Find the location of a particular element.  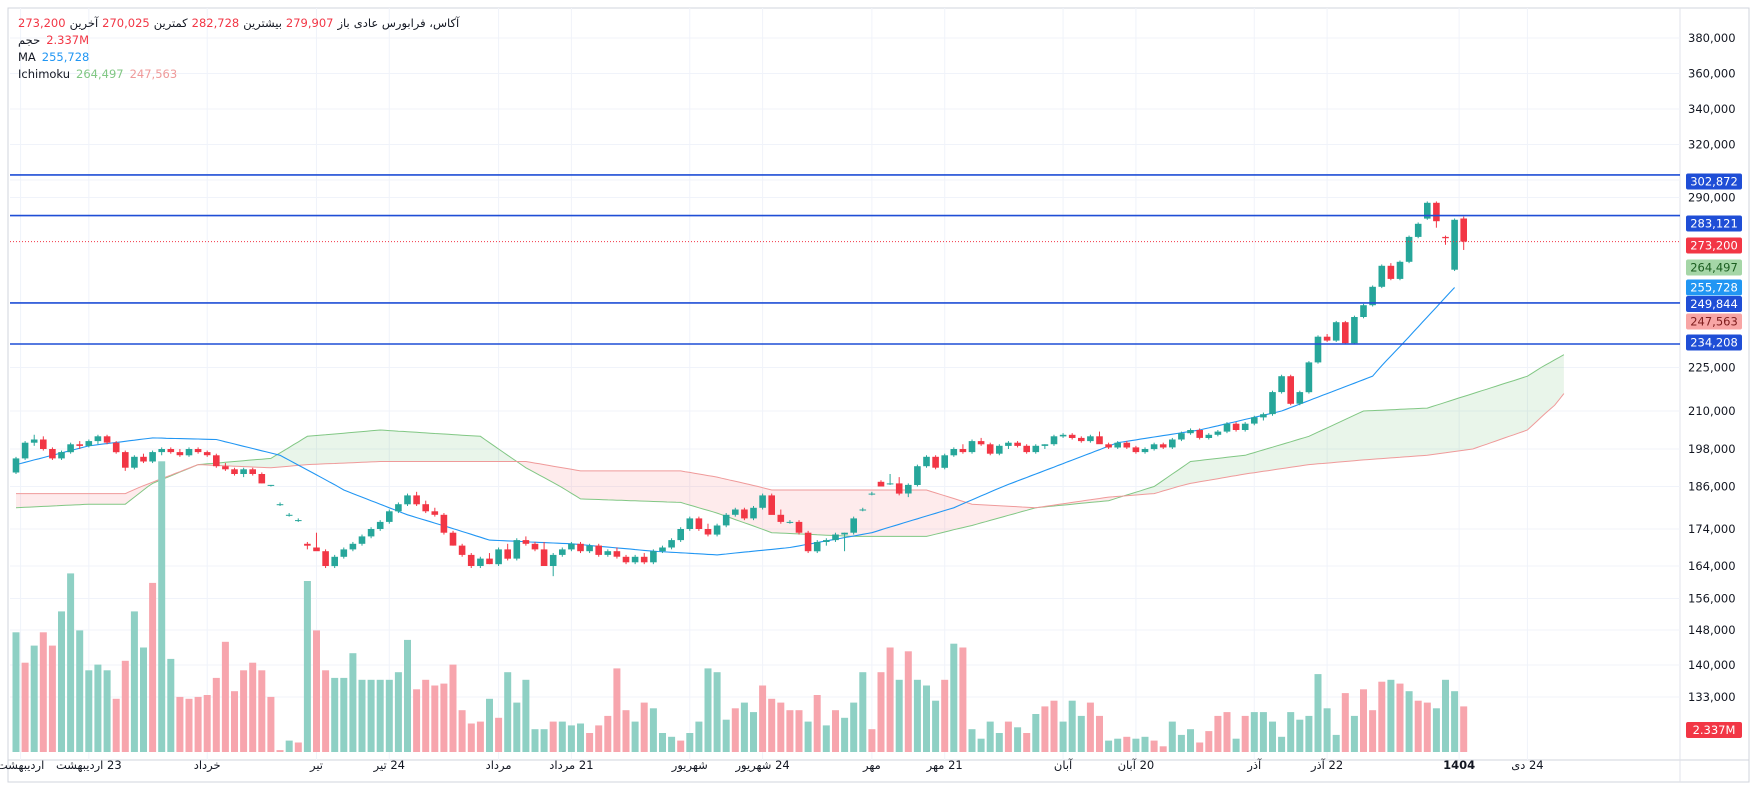

time-tick-label: 21 مهر is located at coordinates (944, 765).